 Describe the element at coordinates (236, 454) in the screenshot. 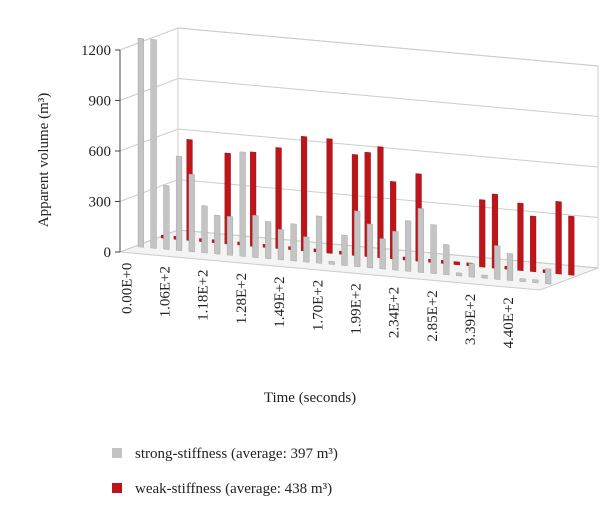

I see `legend-label: strong-stiffness (average: 397 m³)` at that location.